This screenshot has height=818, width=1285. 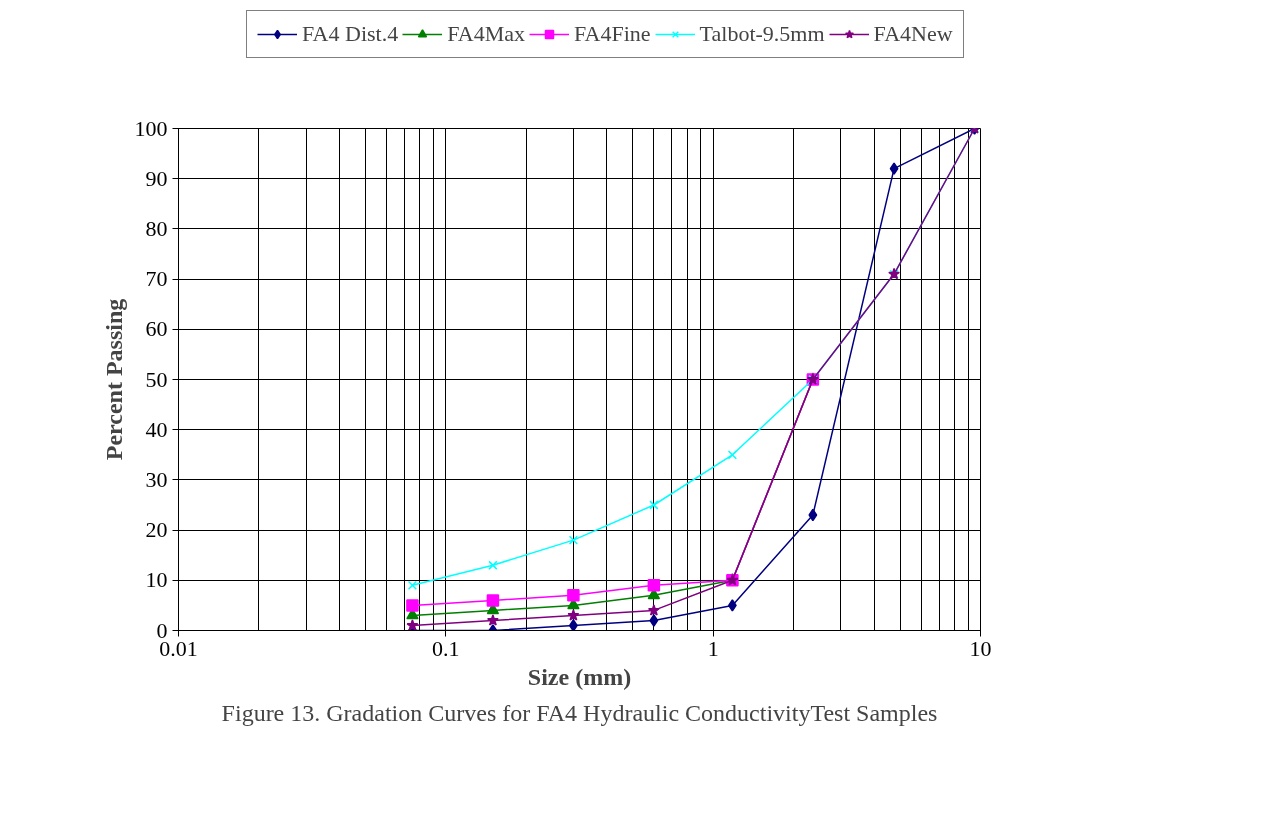 What do you see at coordinates (156, 530) in the screenshot?
I see `y-tick-label: 20` at bounding box center [156, 530].